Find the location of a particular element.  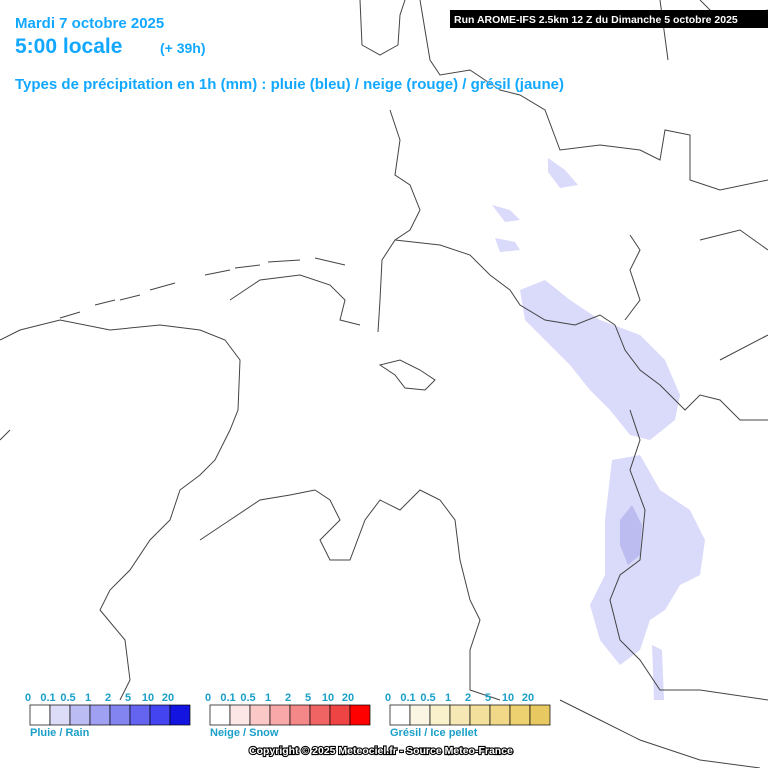

lake is located at coordinates (407, 375).